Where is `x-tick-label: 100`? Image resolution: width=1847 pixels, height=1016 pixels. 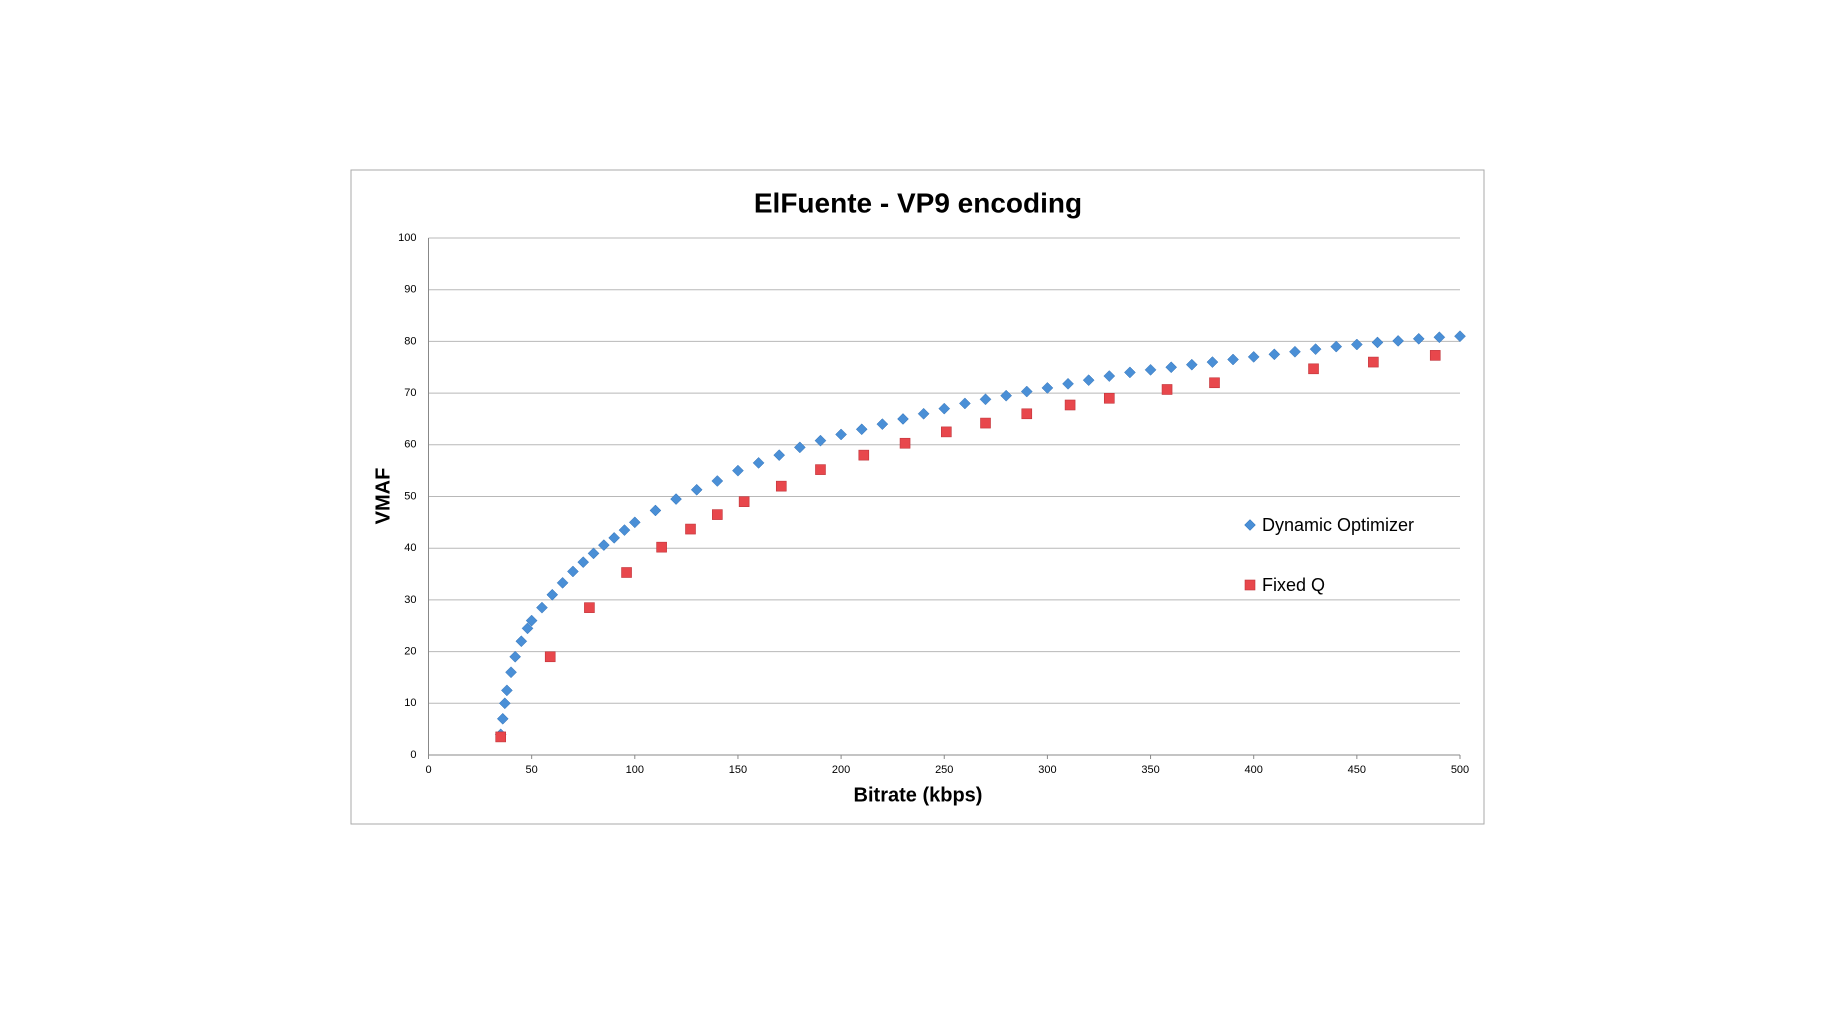
x-tick-label: 100 is located at coordinates (635, 770).